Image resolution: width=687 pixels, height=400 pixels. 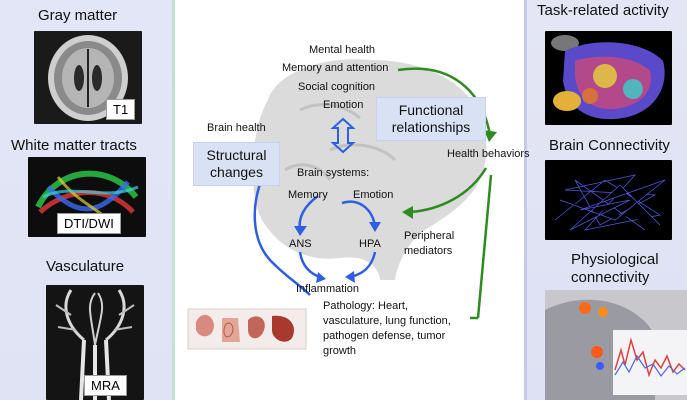 What do you see at coordinates (365, 306) in the screenshot?
I see `pathology-line-1: Pathology: Heart,` at bounding box center [365, 306].